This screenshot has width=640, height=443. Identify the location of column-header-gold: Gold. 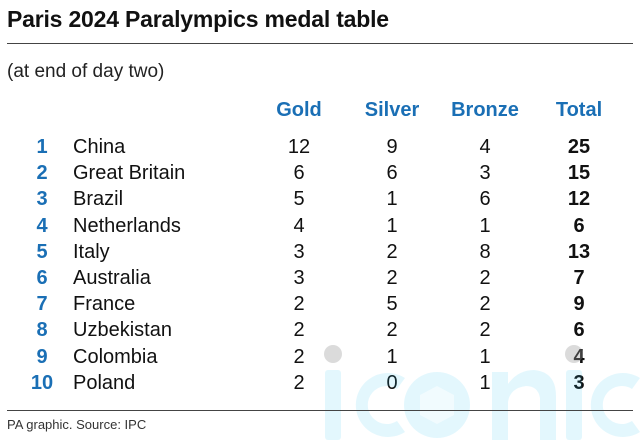
(299, 110).